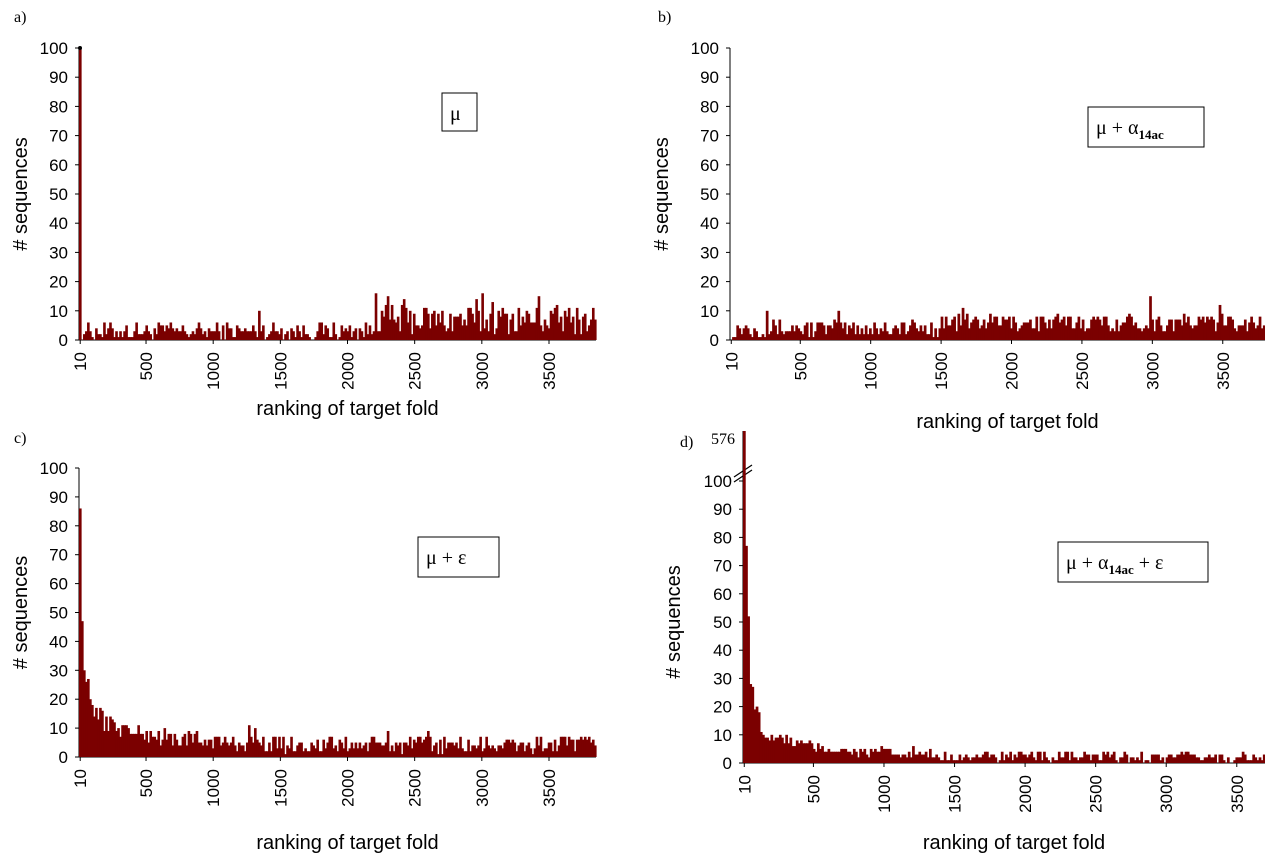  I want to click on x-tick-label: 500, so click(813, 789).